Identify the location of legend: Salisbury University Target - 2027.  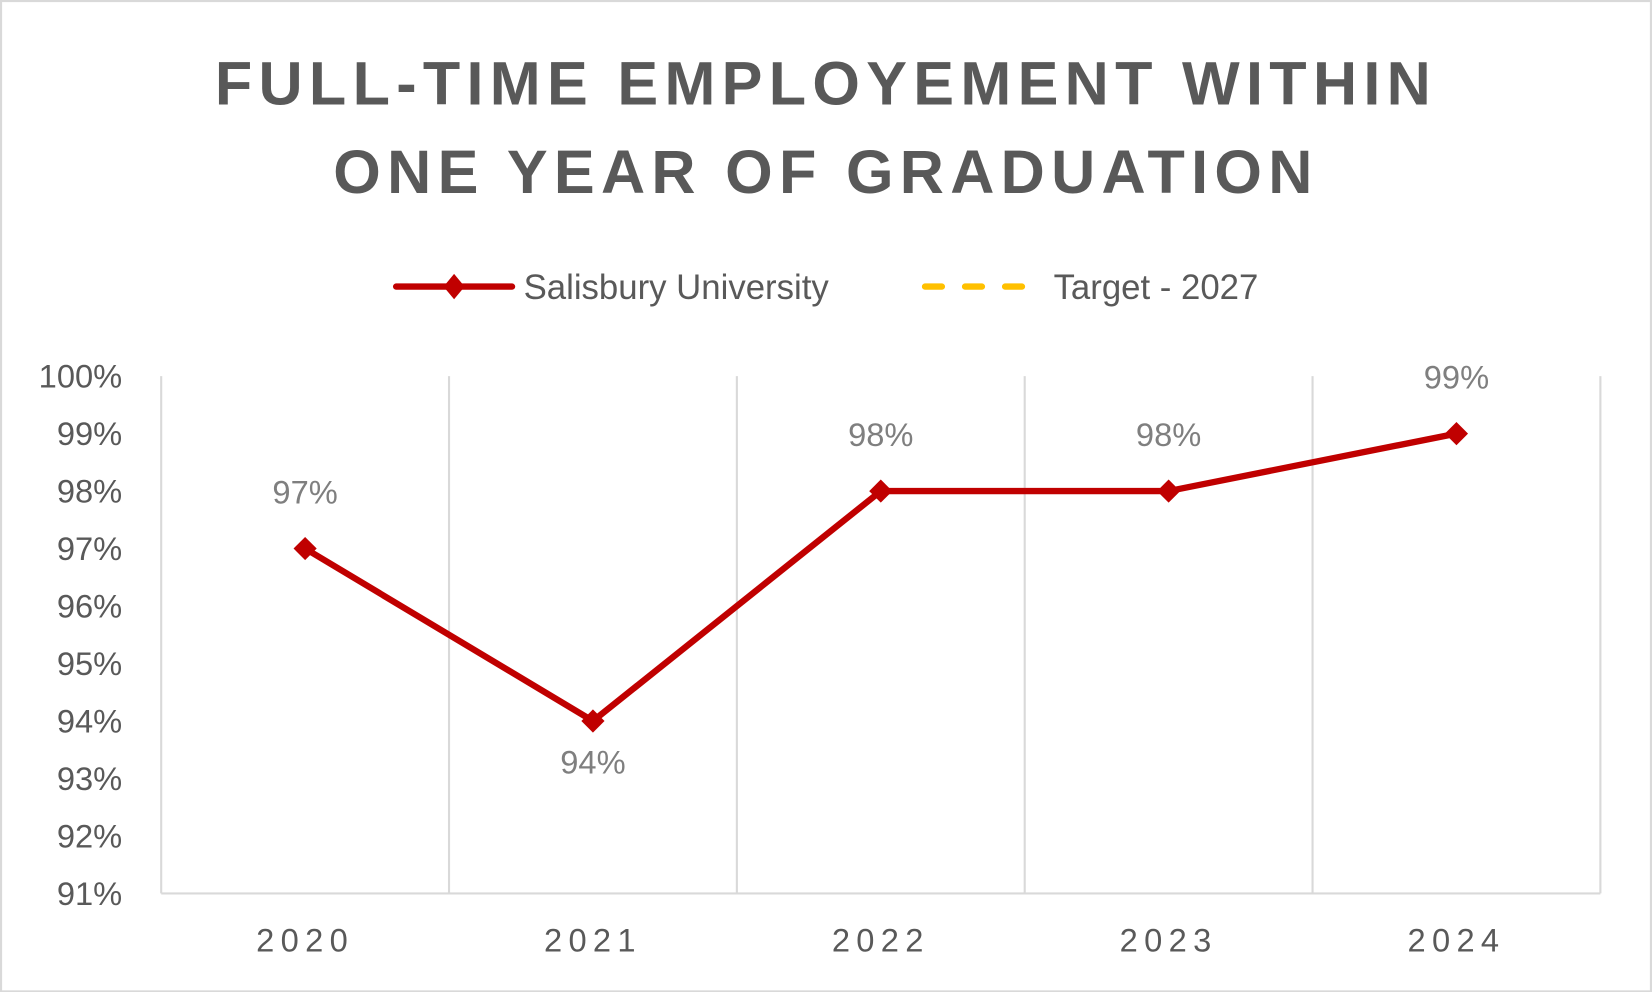
(825, 288).